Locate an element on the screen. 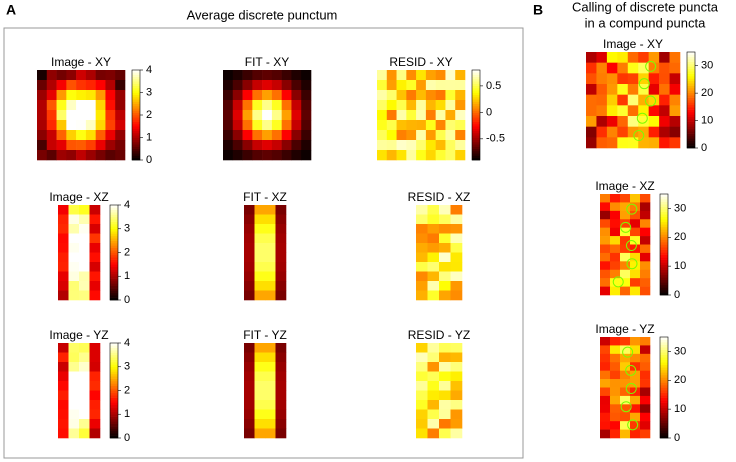  colorbar-tick-label: 0.5 is located at coordinates (493, 86).